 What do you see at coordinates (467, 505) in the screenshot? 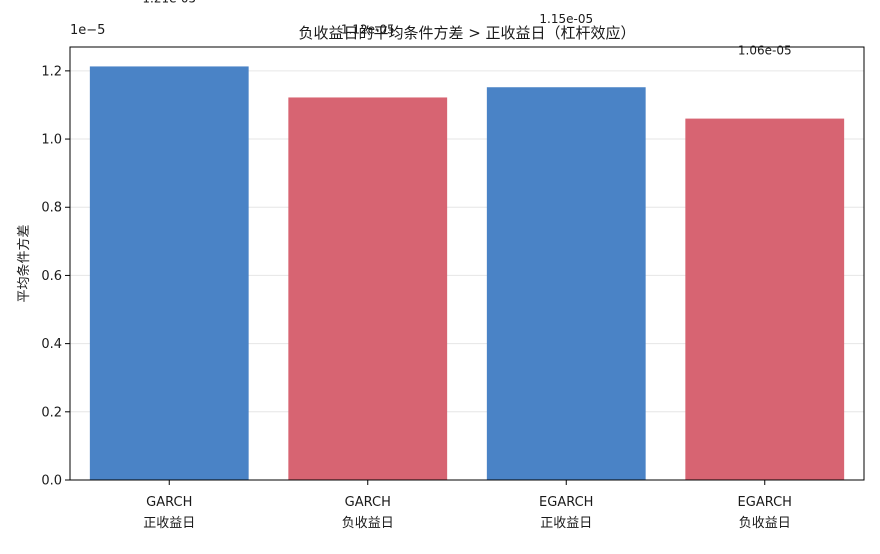
I see `x-axis-ticks: GARCH 正收益日 GARCH 负收益日 EGARCH 正收益日 EGARCH 负收益日` at bounding box center [467, 505].